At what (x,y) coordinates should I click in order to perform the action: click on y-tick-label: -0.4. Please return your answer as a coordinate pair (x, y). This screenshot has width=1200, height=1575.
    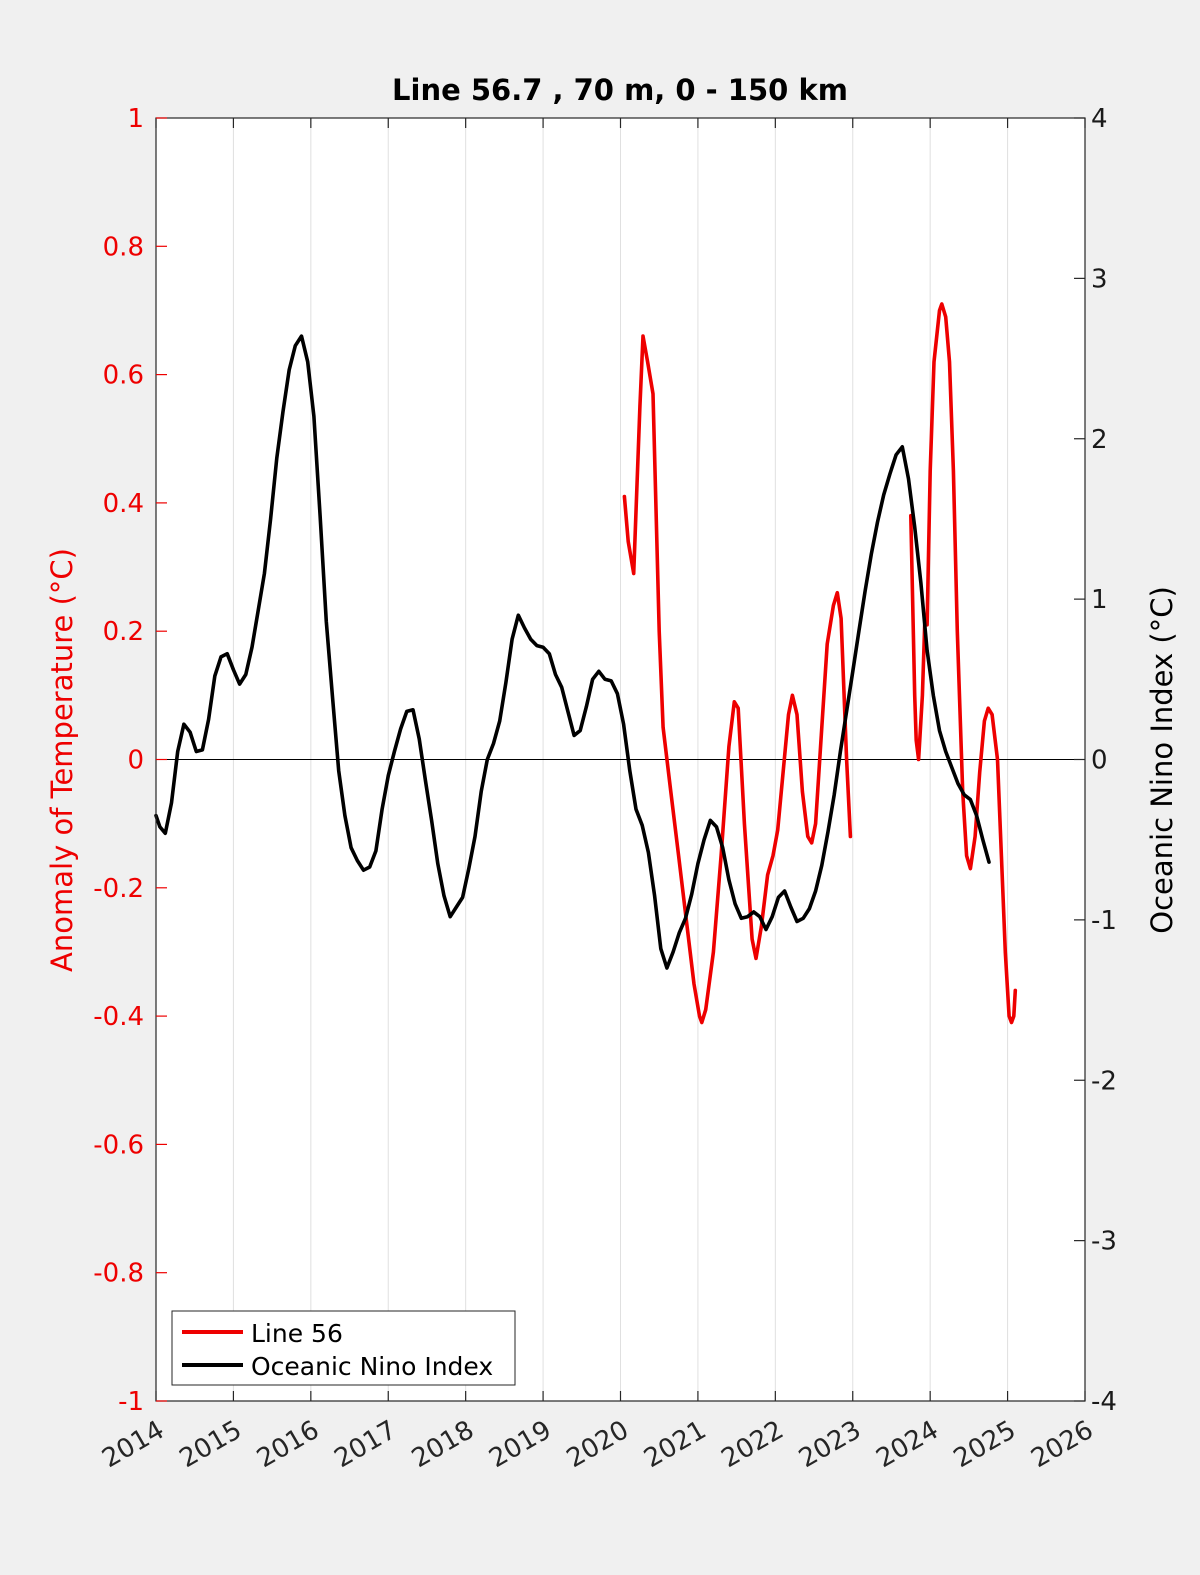
    Looking at the image, I should click on (118, 1017).